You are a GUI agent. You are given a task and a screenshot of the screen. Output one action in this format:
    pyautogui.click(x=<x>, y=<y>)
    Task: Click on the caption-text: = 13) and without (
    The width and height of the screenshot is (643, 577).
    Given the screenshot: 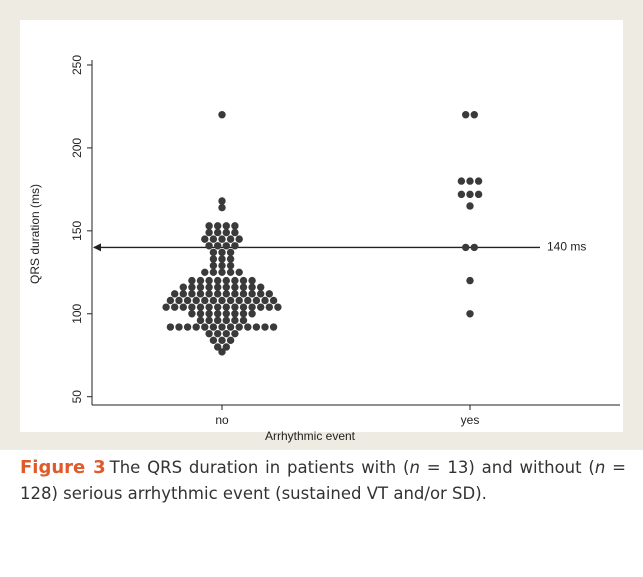 What is the action you would take?
    pyautogui.click(x=507, y=467)
    